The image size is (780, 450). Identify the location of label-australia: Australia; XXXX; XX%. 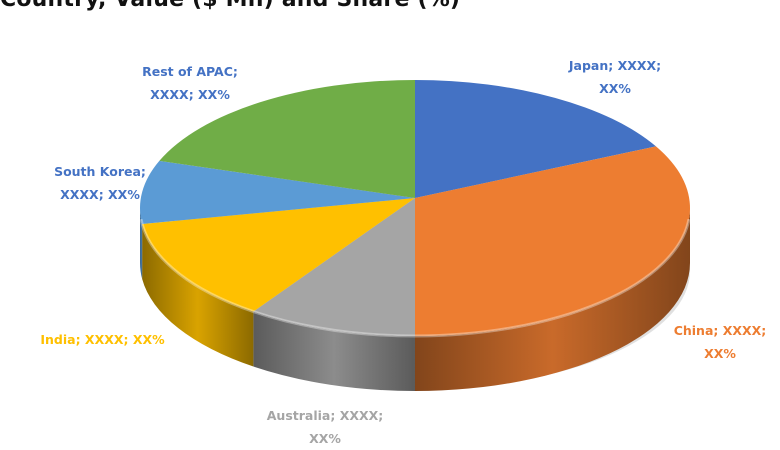
(325, 427).